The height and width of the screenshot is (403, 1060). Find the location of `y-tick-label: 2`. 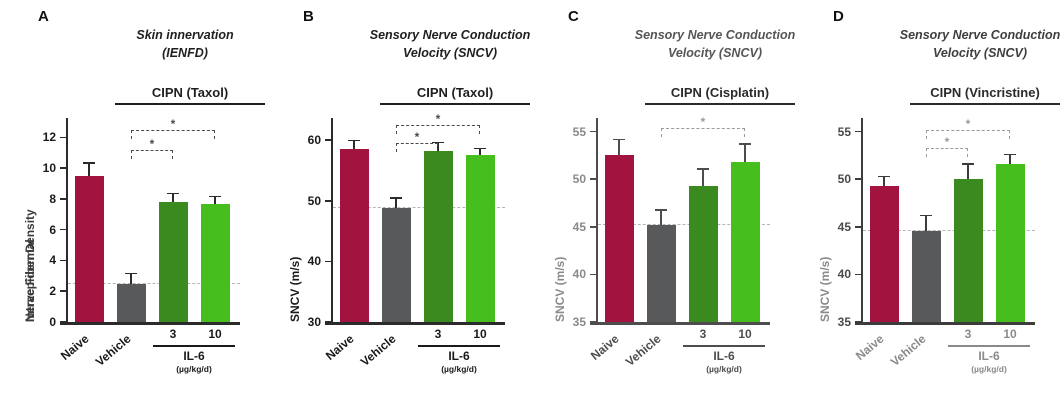

y-tick-label: 2 is located at coordinates (52, 291).